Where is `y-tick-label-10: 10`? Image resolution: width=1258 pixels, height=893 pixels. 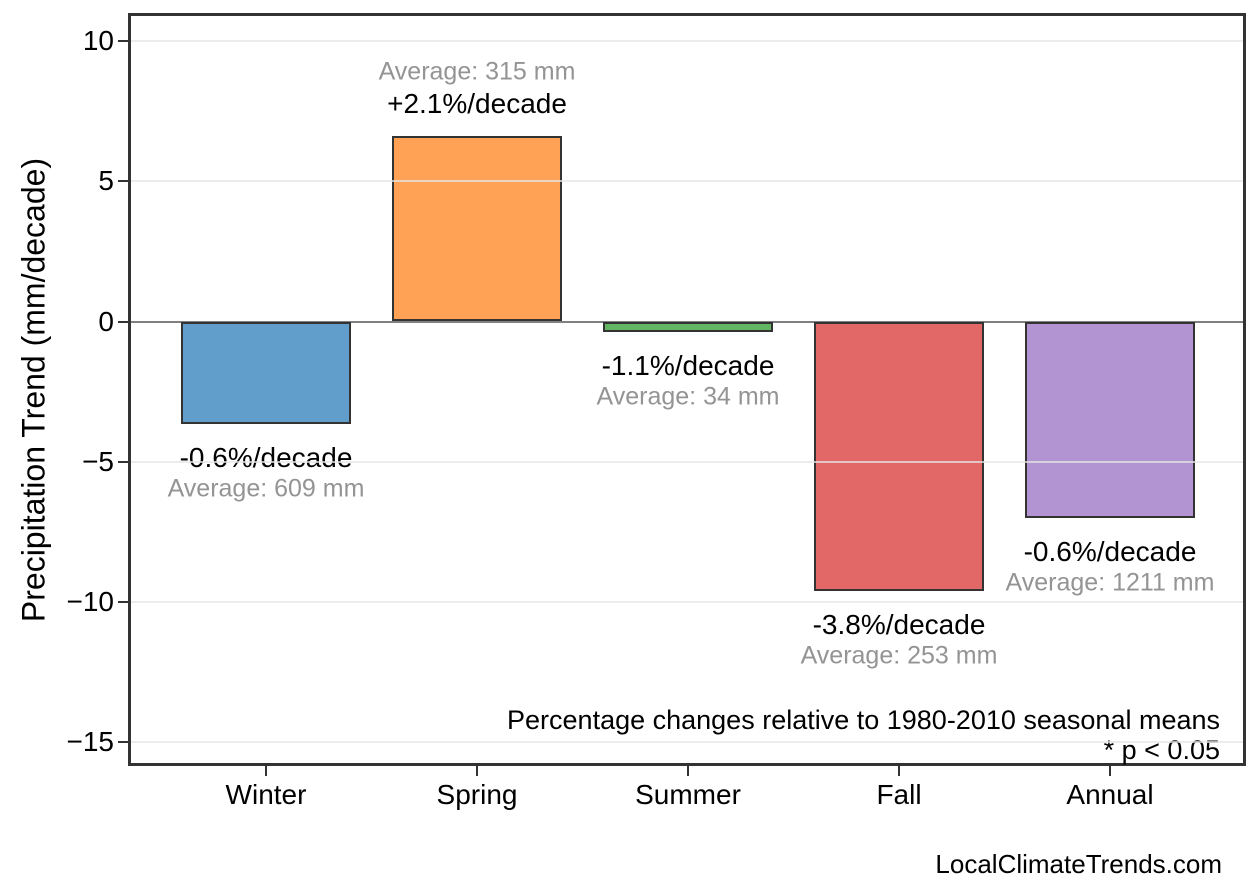
y-tick-label-10: 10 is located at coordinates (98, 40).